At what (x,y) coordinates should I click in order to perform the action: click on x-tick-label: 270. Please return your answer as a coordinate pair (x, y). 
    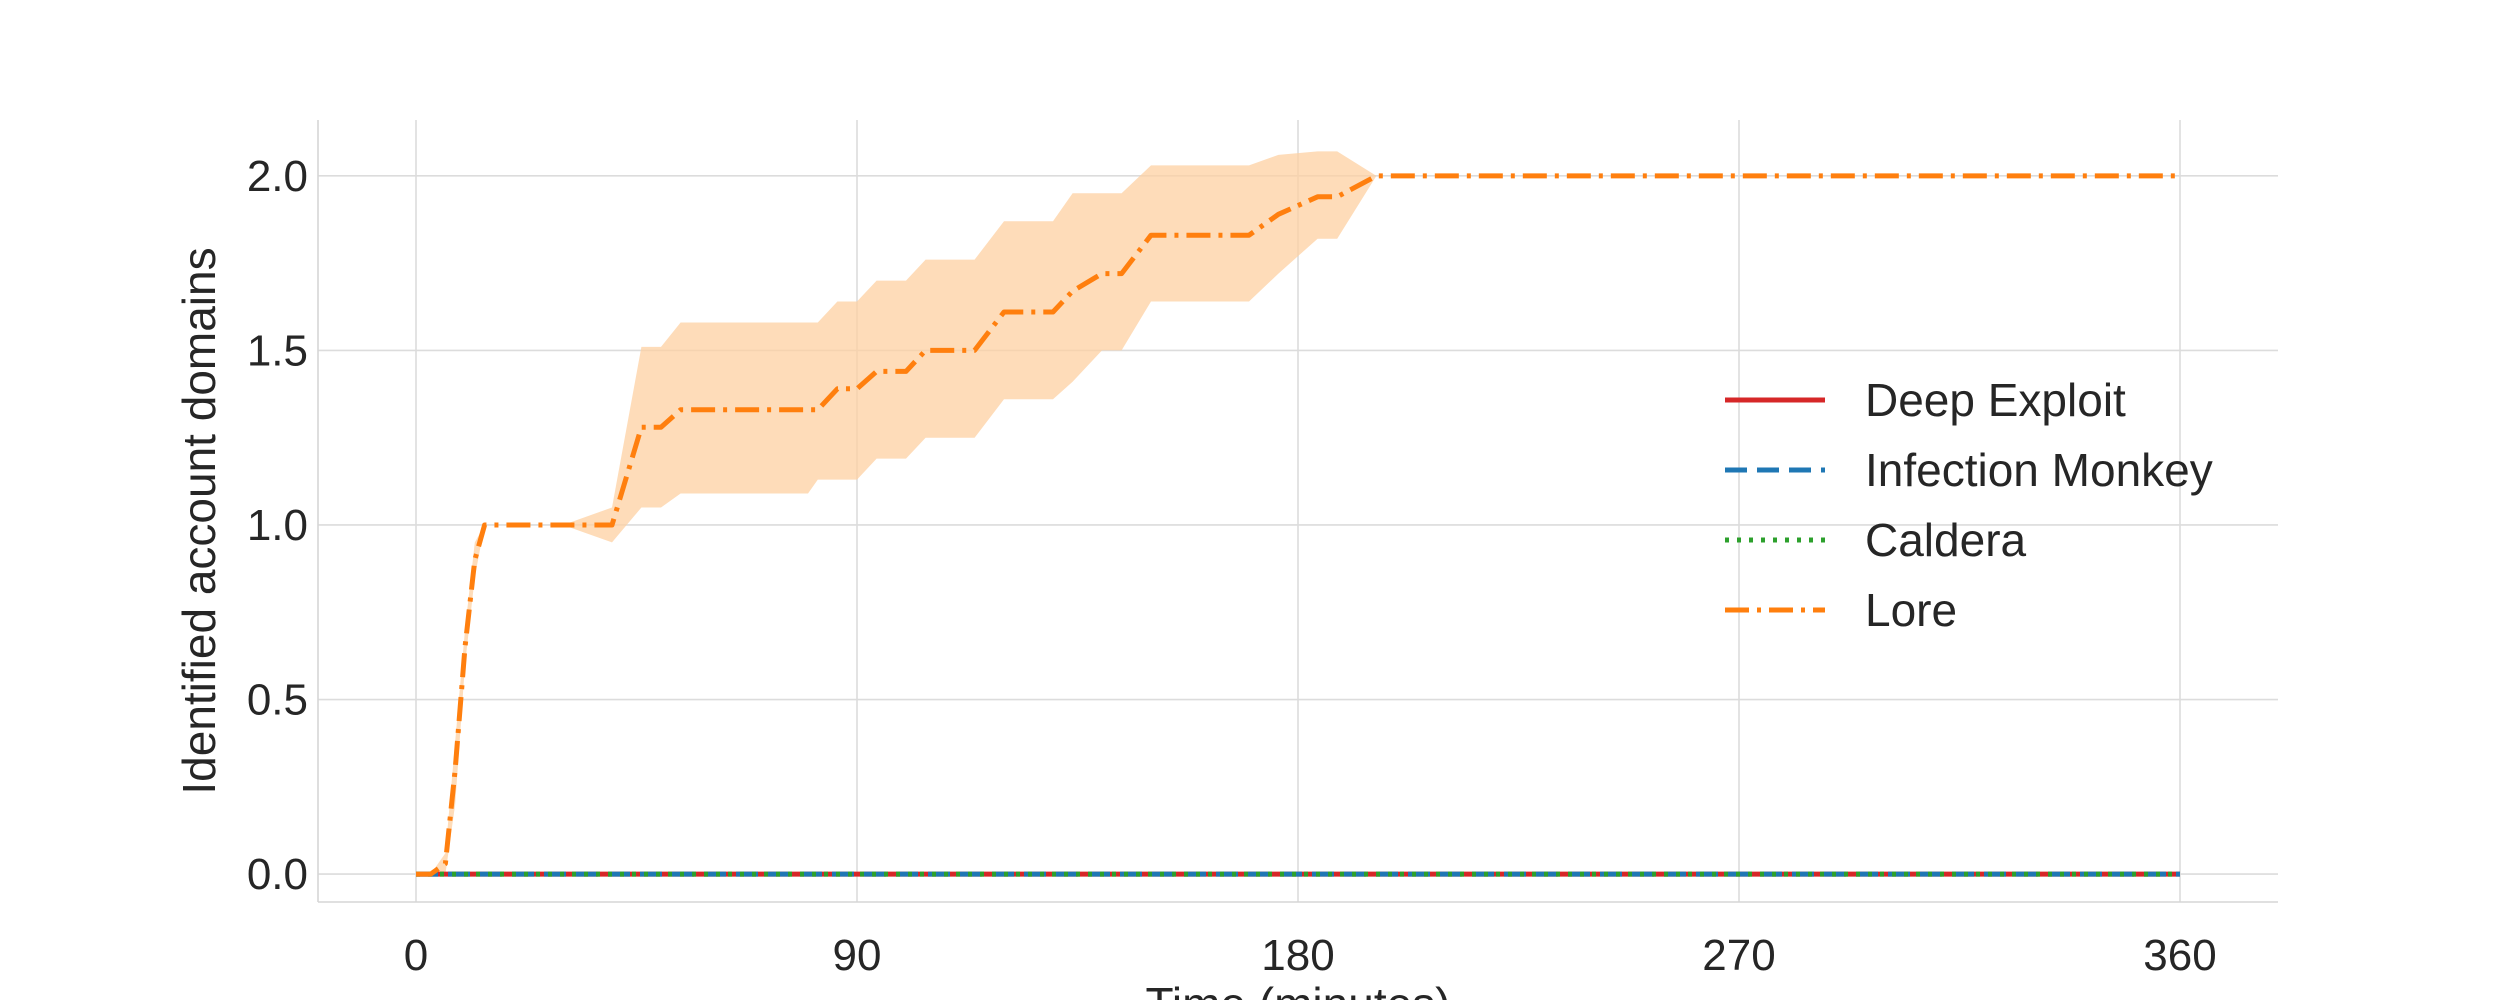
    Looking at the image, I should click on (1738, 955).